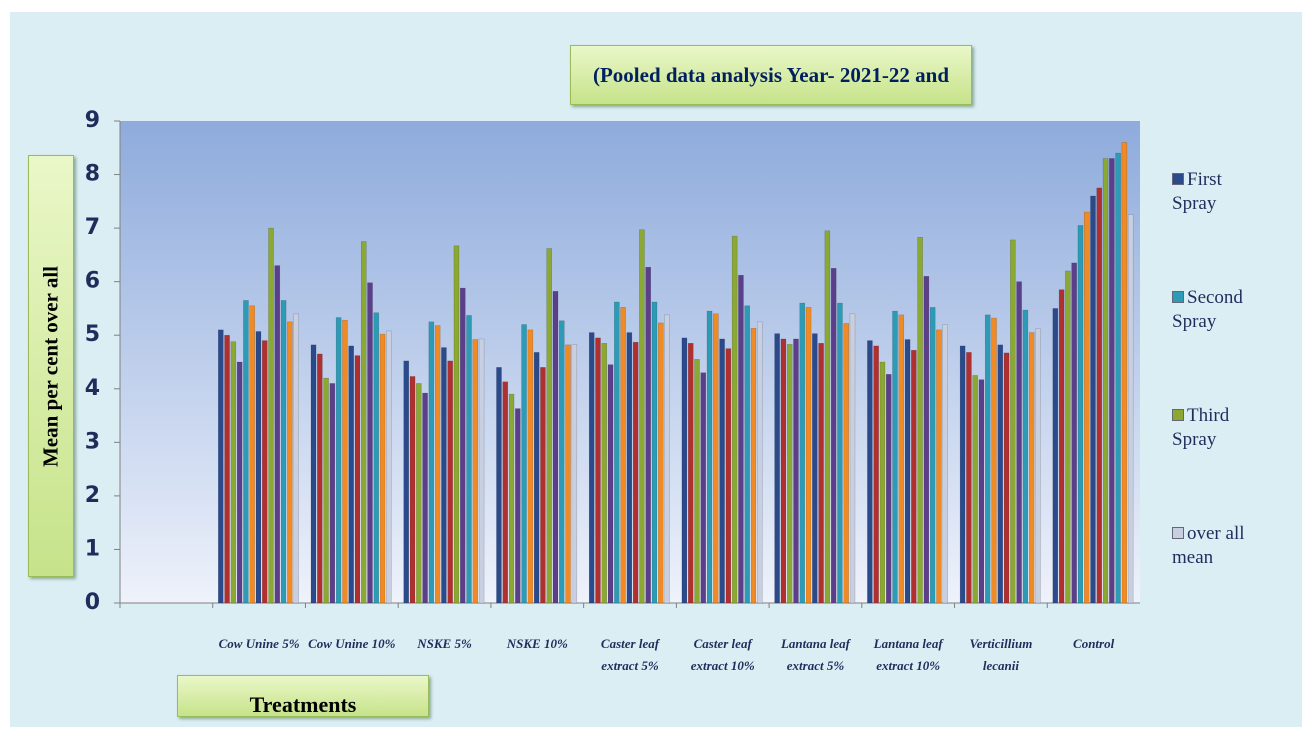 This screenshot has height=734, width=1306. I want to click on y-tick-label: 5, so click(92, 334).